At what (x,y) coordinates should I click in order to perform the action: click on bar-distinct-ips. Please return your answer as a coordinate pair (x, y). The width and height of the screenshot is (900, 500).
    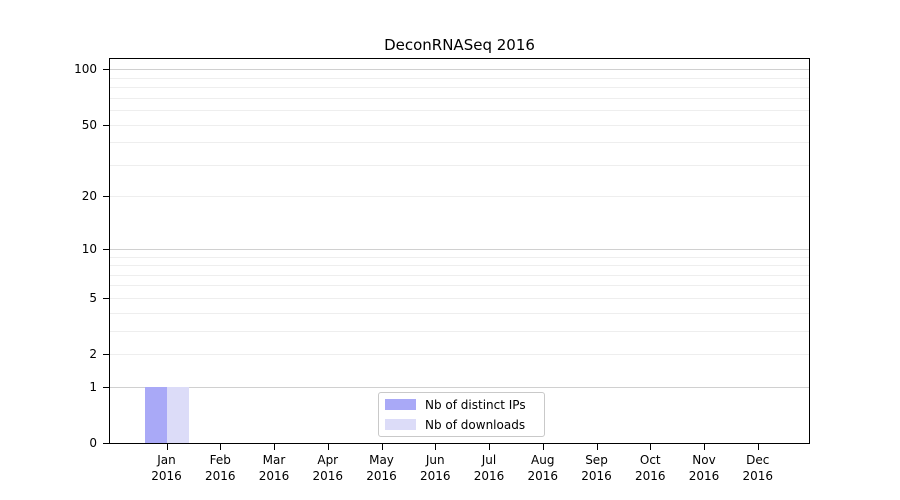
    Looking at the image, I should click on (155, 414).